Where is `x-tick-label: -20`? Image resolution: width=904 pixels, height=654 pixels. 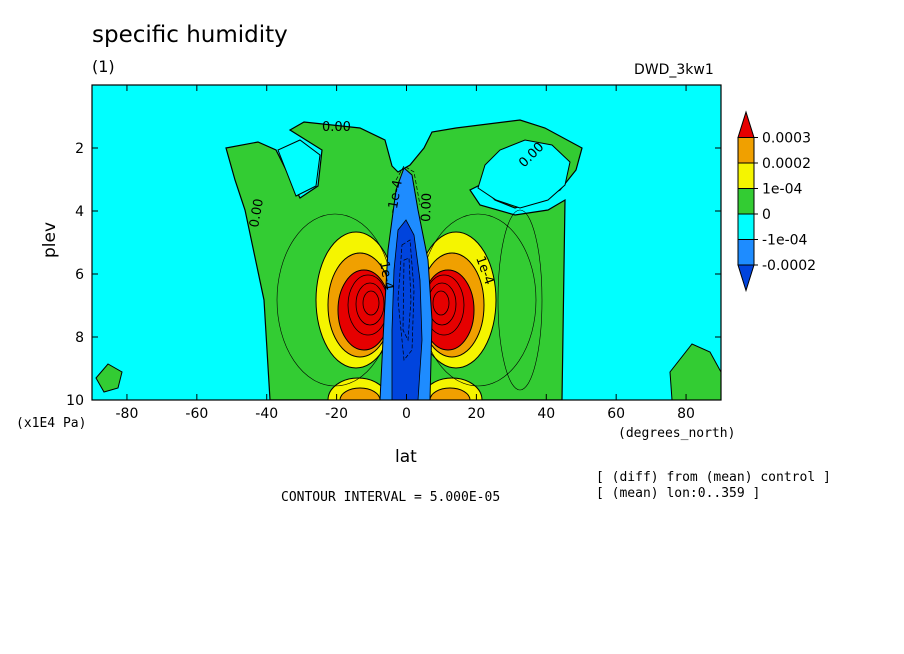 x-tick-label: -20 is located at coordinates (336, 414).